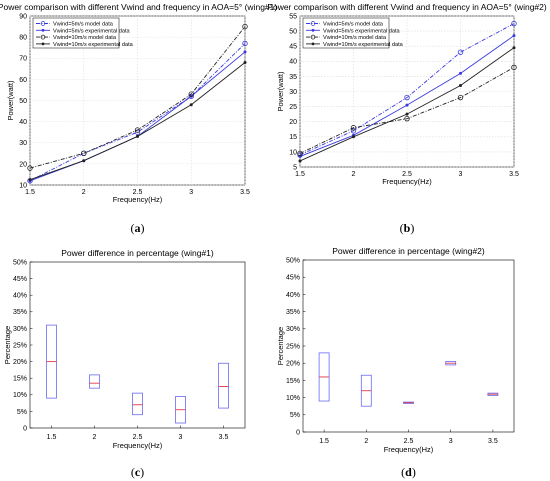 This screenshot has height=481, width=550. What do you see at coordinates (138, 228) in the screenshot?
I see `subfigure-label: (a)` at bounding box center [138, 228].